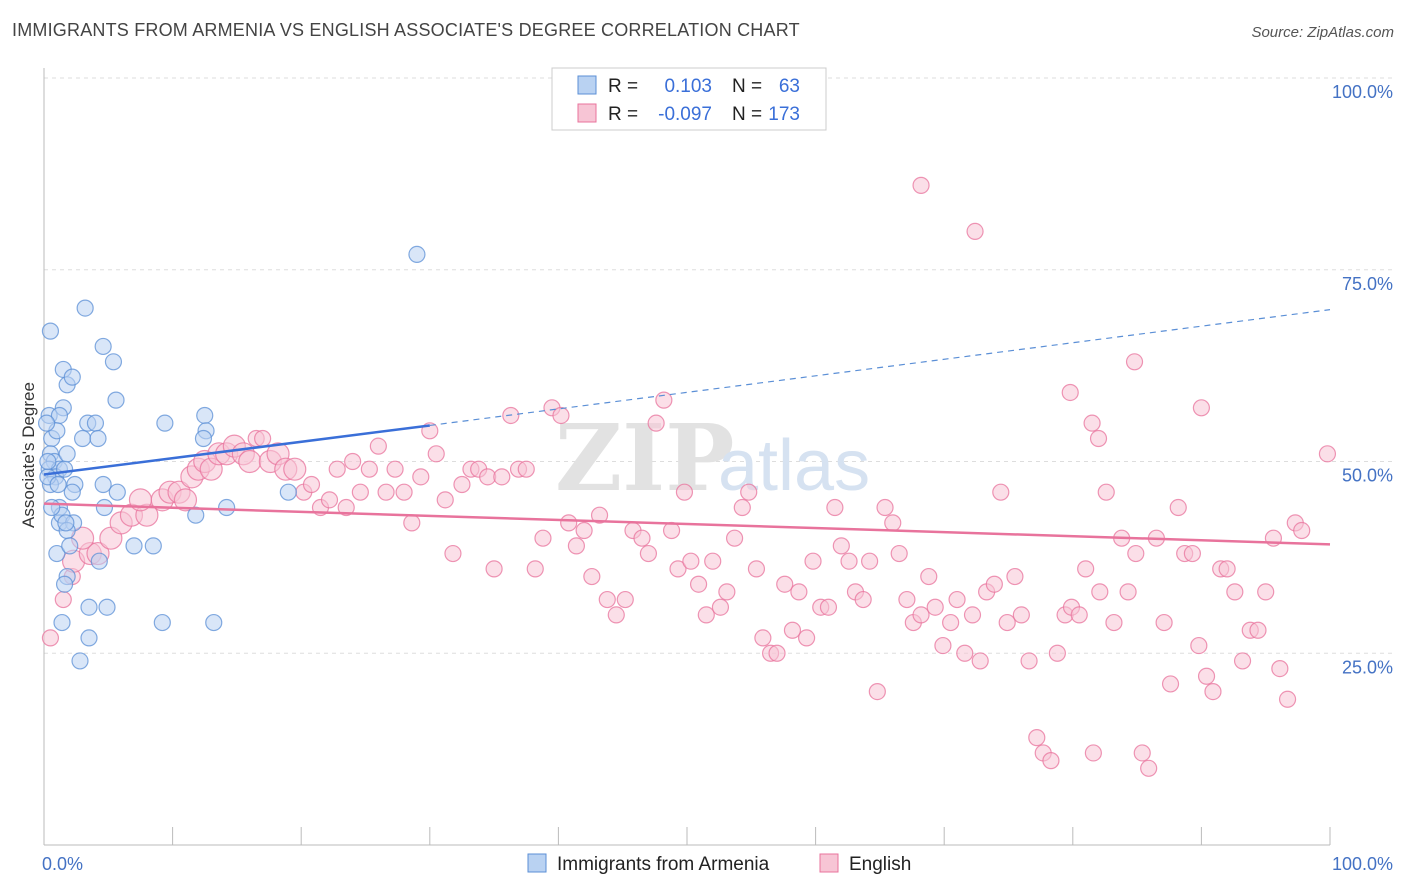  Describe the element at coordinates (236, 450) in the screenshot. I see `armenia-trend-line` at that location.